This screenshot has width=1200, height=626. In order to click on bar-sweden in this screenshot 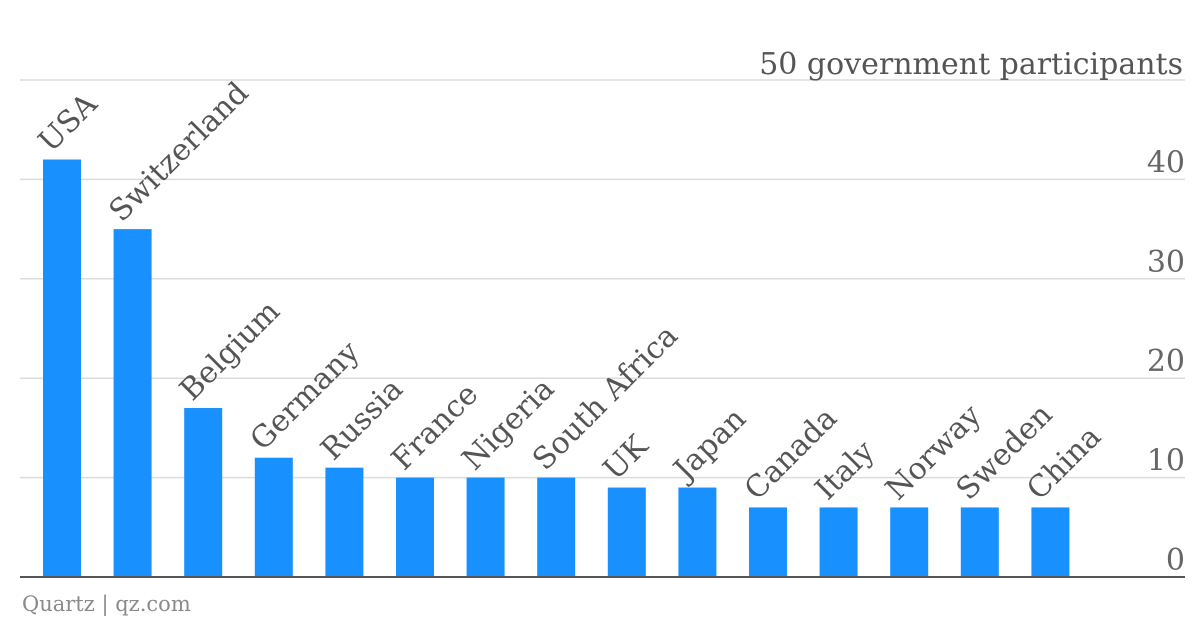, I will do `click(979, 542)`.